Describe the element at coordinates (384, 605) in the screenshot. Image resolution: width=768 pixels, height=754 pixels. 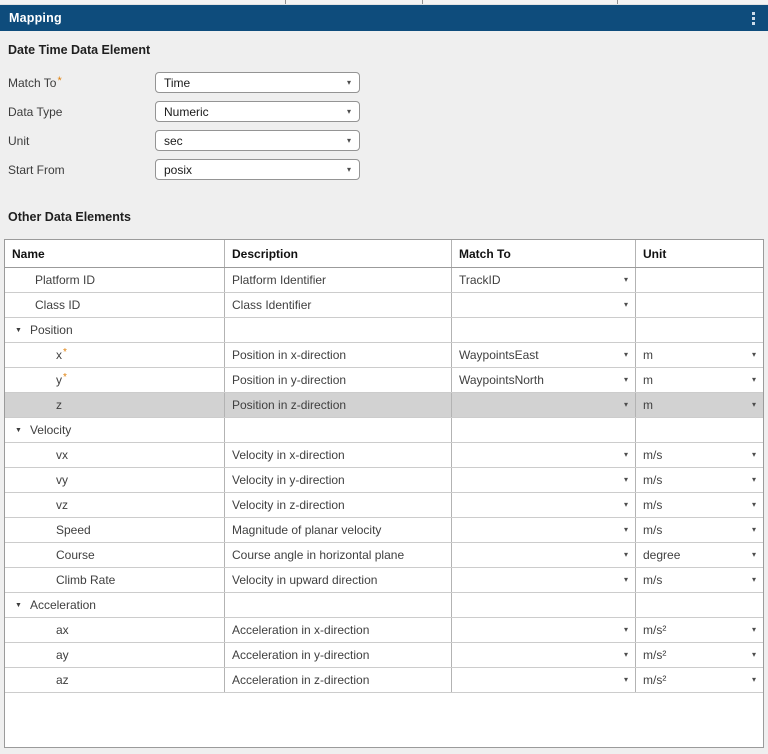
I see `table-group-row: ▼ Acceleration * ▾ ▾` at that location.